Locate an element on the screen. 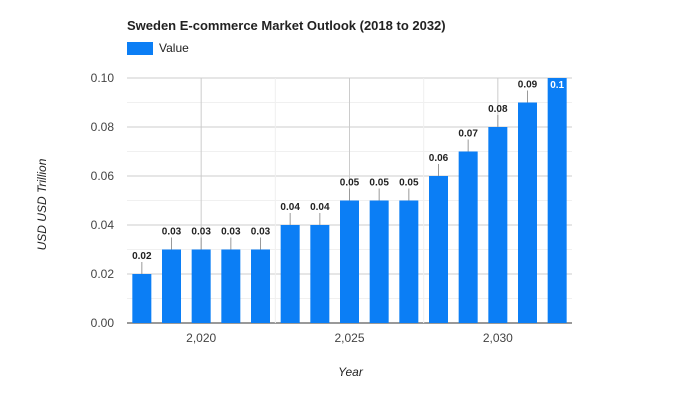 This screenshot has width=700, height=400. x-tick-label: 2,025 is located at coordinates (349, 338).